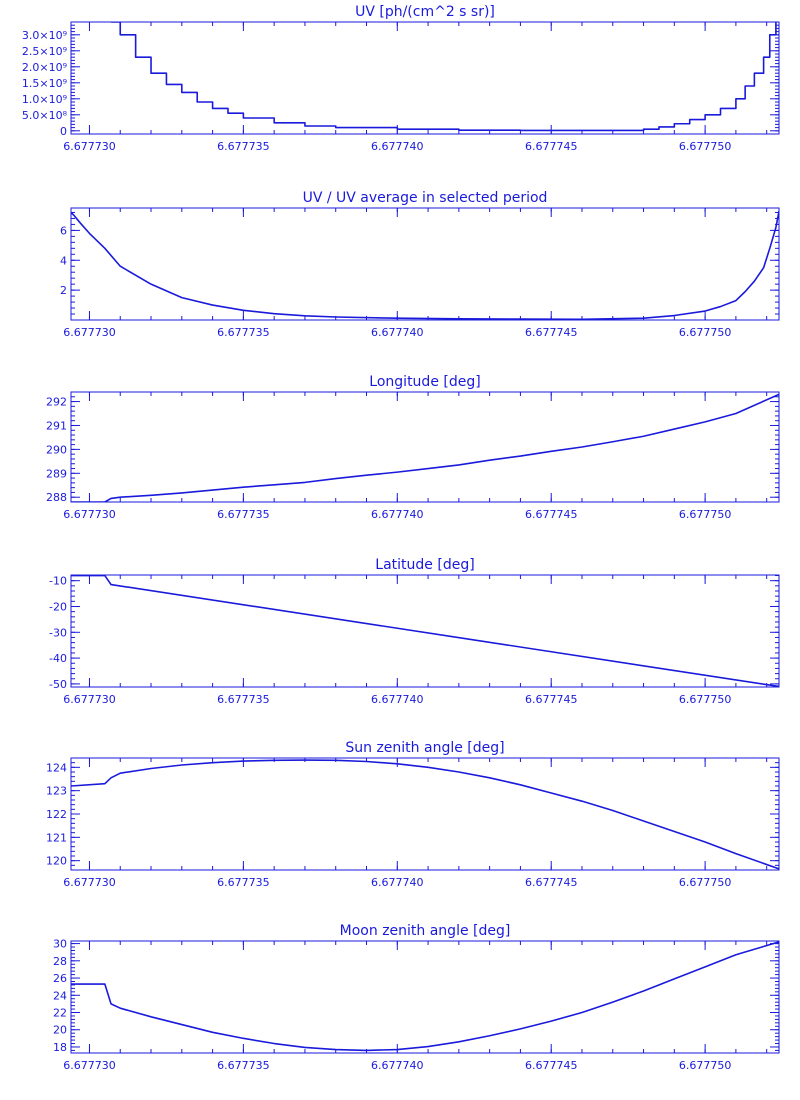  I want to click on y-tick-label: -50, so click(58, 684).